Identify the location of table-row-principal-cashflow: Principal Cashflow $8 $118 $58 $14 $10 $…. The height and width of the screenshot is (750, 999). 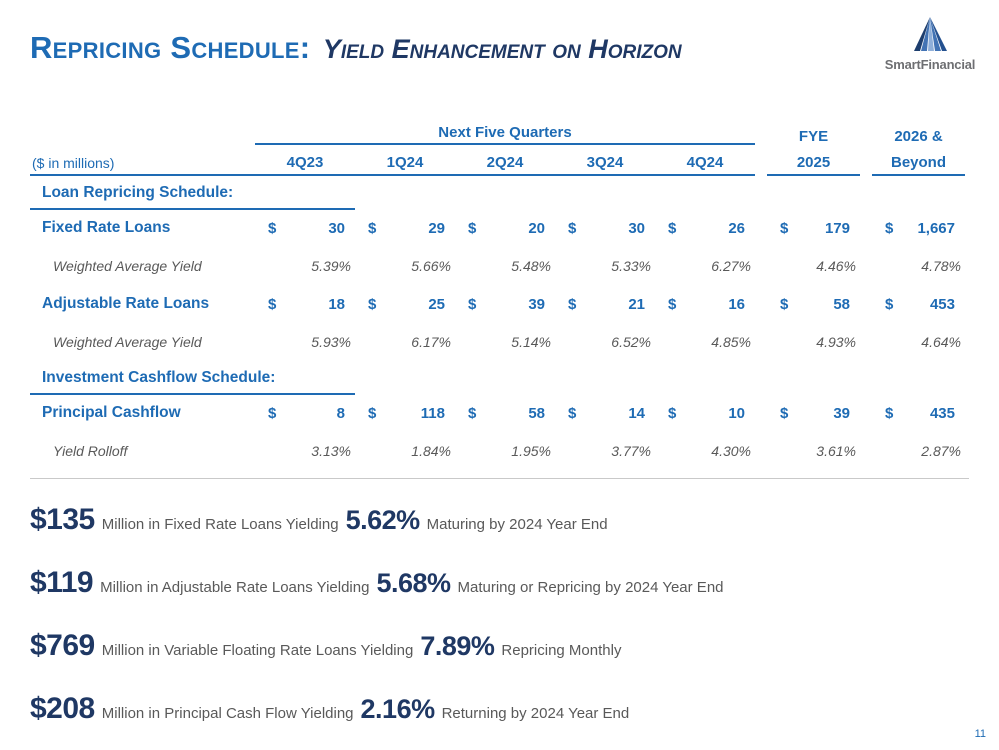
(497, 413).